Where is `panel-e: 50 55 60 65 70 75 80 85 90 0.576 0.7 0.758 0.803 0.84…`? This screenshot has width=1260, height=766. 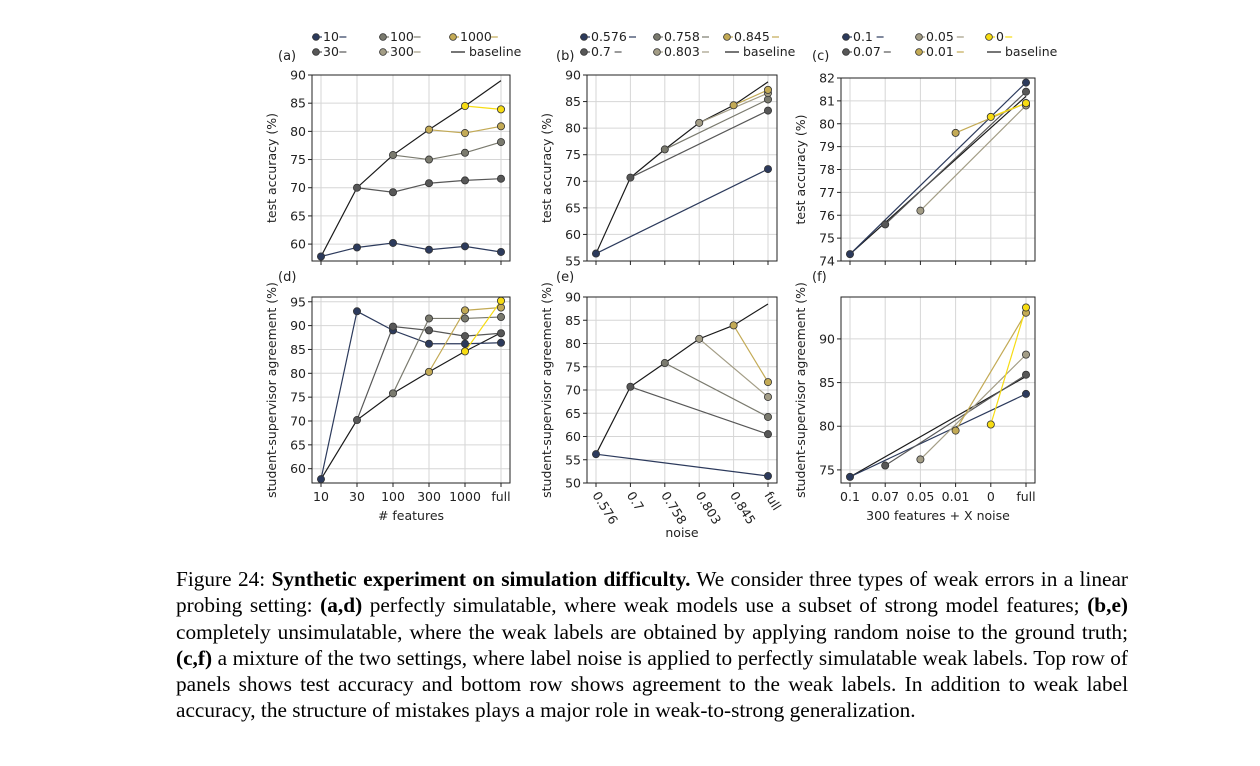
panel-e: 50 55 60 65 70 75 80 85 90 0.576 0.7 0.758 0.803 0.84… is located at coordinates (661, 405).